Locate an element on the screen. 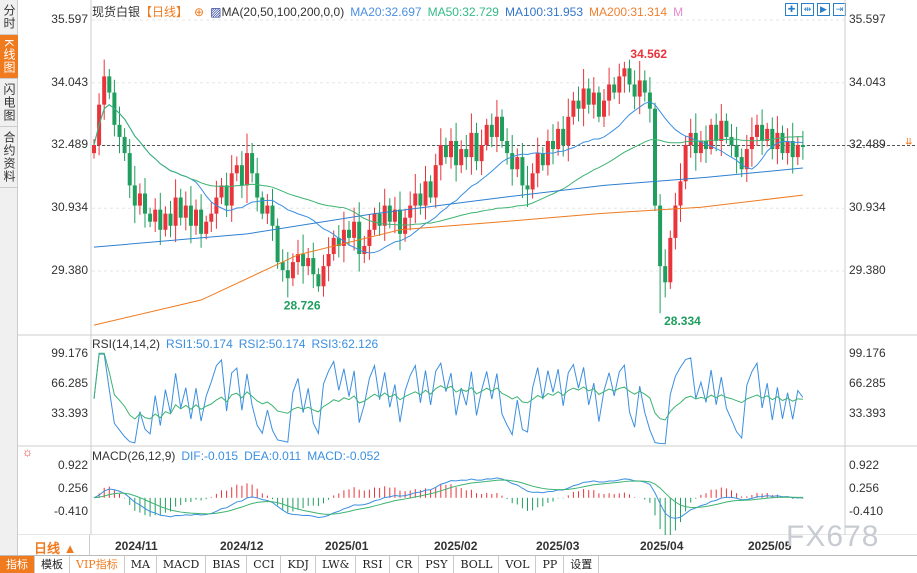 This screenshot has width=917, height=573. toolbar-lw-button: LW& is located at coordinates (336, 564).